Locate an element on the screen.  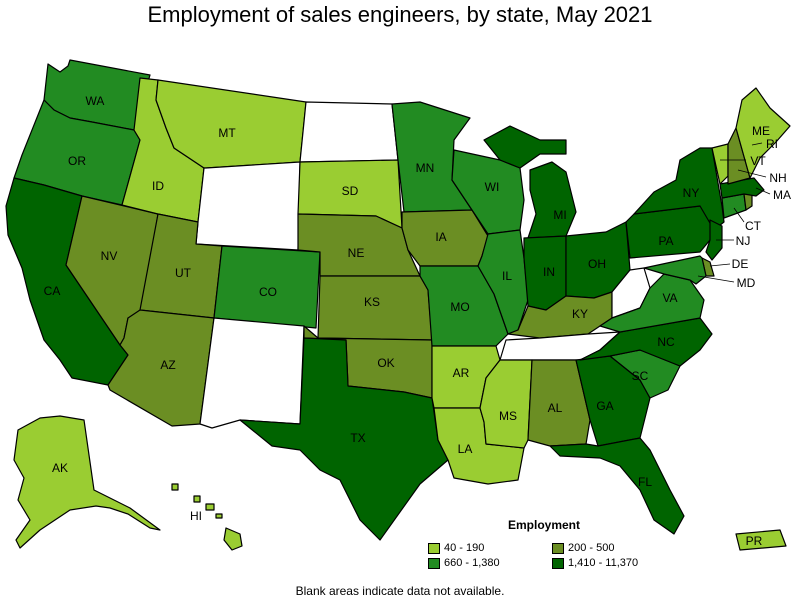
label-ct: CT is located at coordinates (753, 226).